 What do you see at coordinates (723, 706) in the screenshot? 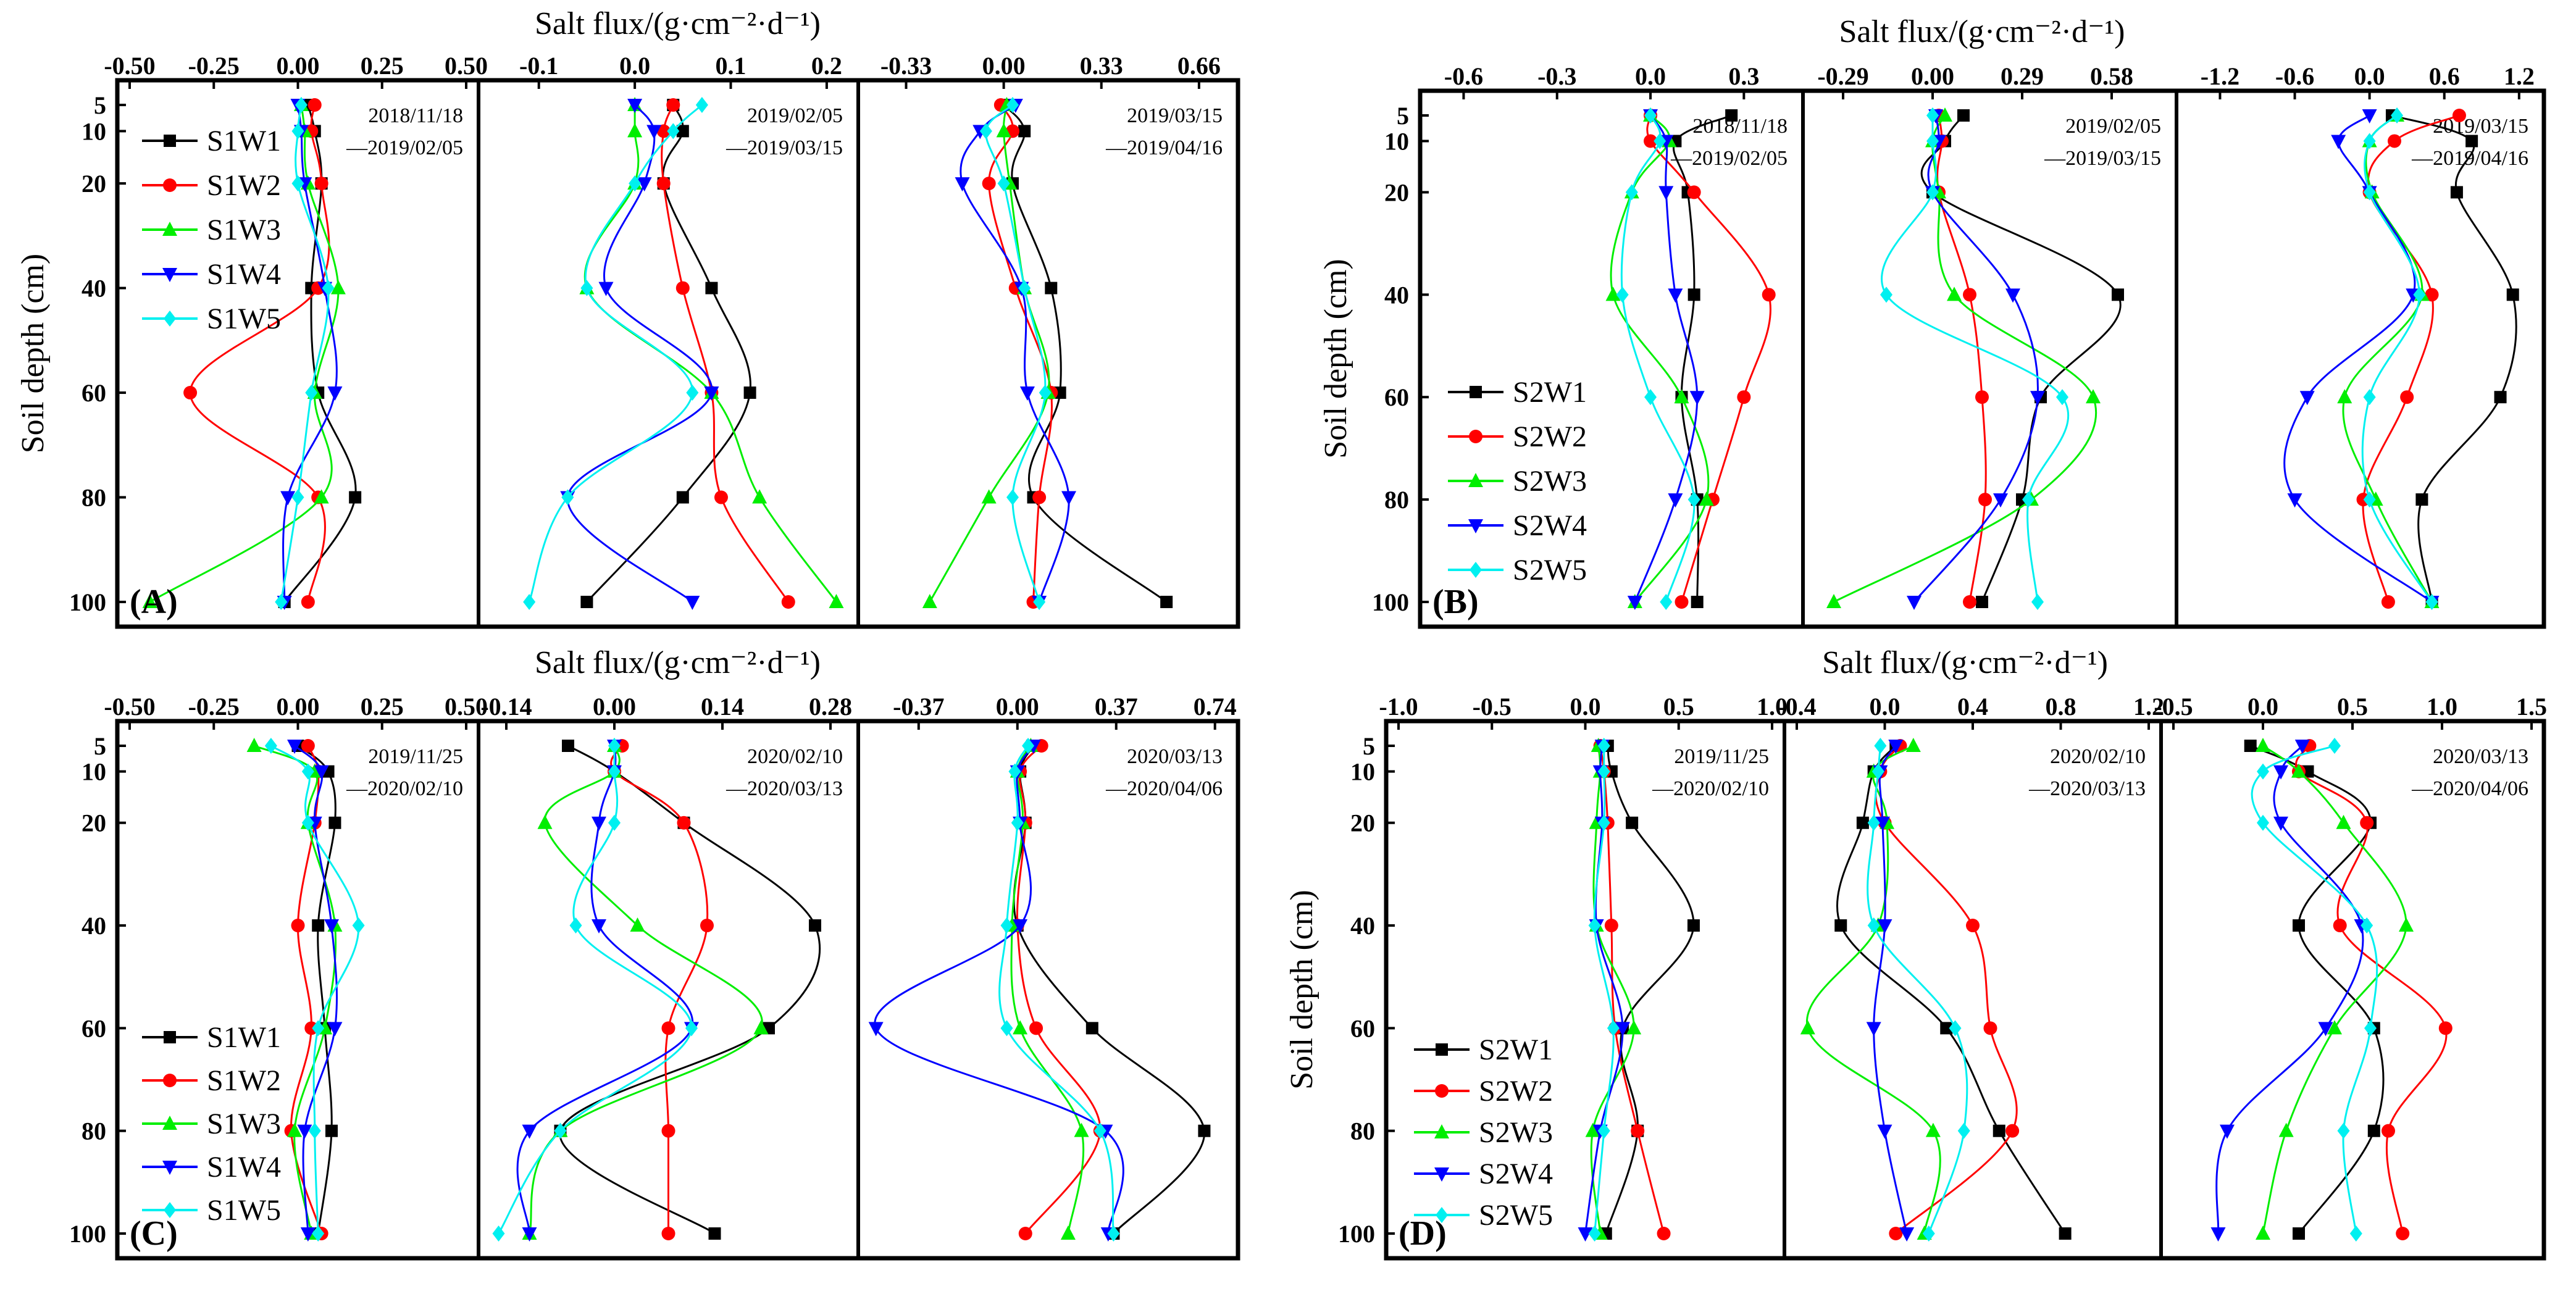
I see `x-tick-label: 0.14` at bounding box center [723, 706].